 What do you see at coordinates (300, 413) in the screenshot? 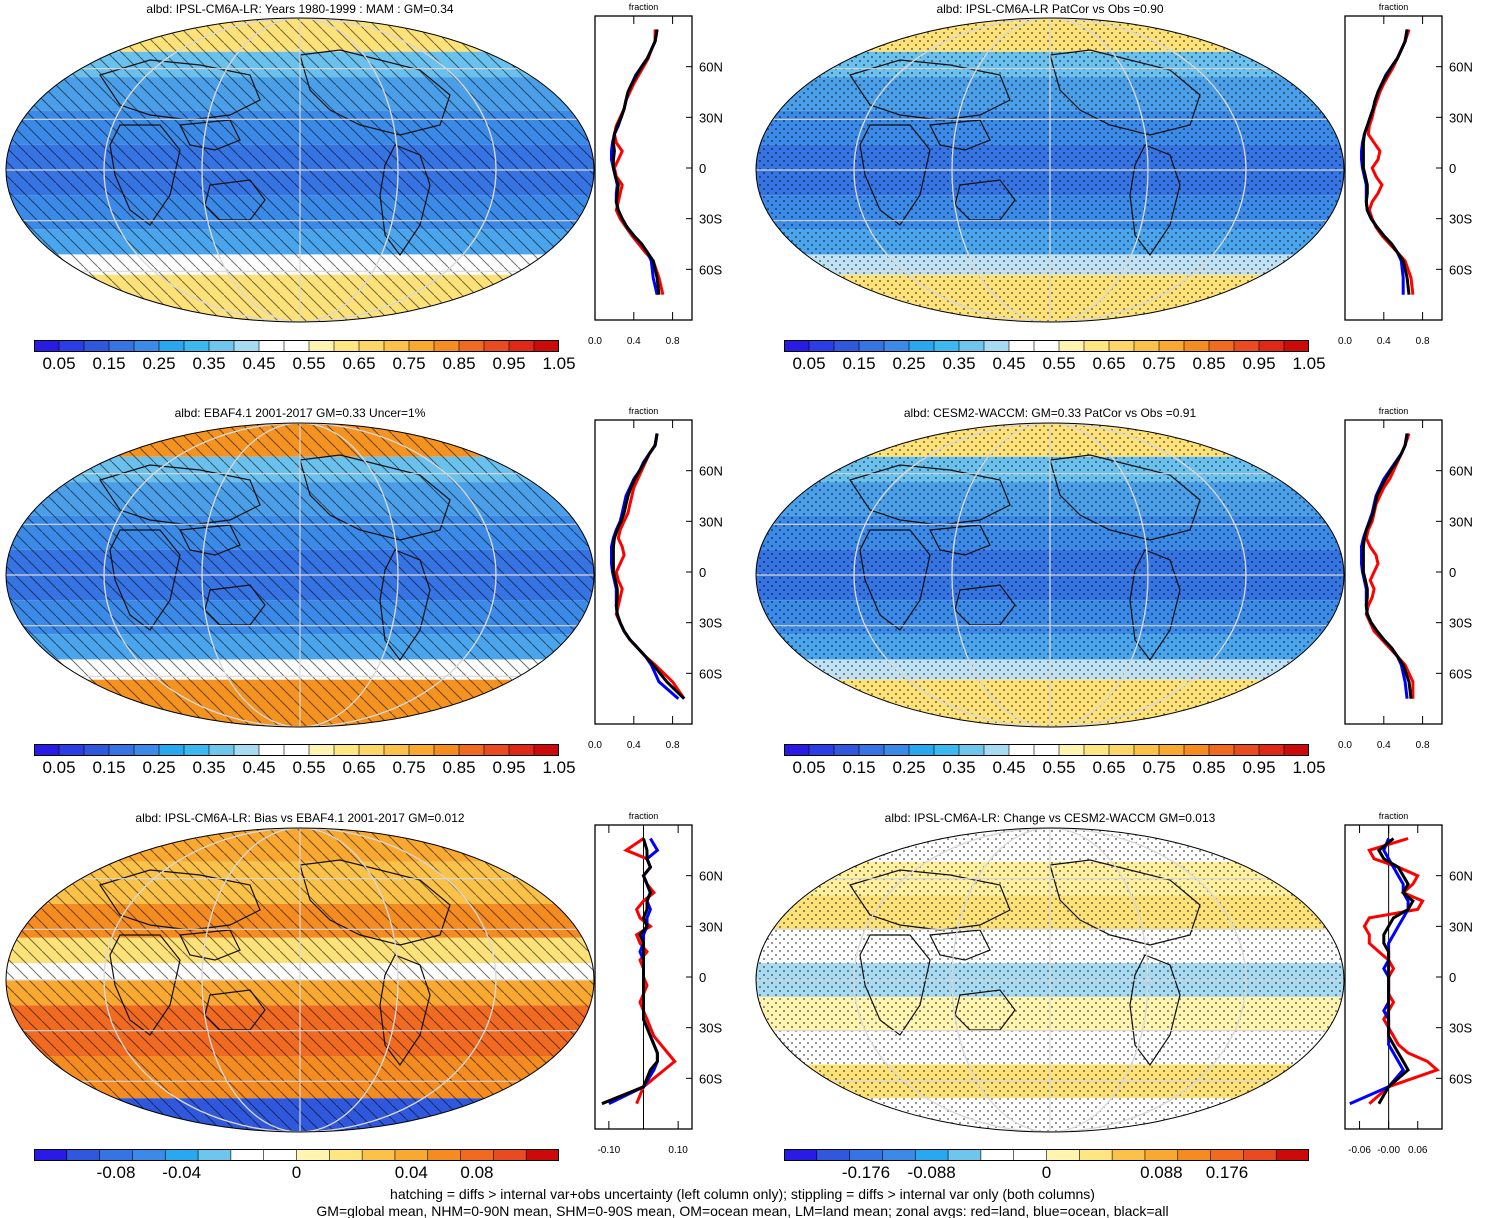
I see `panel-title-3: albd: EBAF4.1 2001-2017 GM=0.33 Uncer=1%` at bounding box center [300, 413].